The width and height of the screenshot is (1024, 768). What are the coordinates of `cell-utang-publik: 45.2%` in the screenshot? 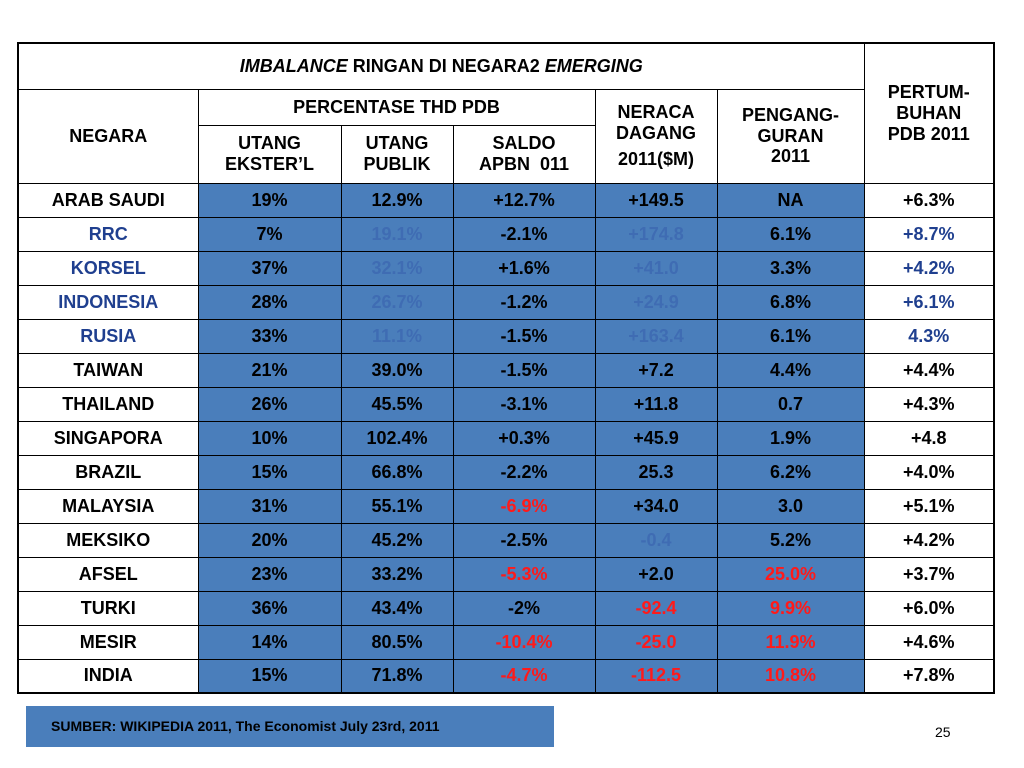 It's located at (397, 540).